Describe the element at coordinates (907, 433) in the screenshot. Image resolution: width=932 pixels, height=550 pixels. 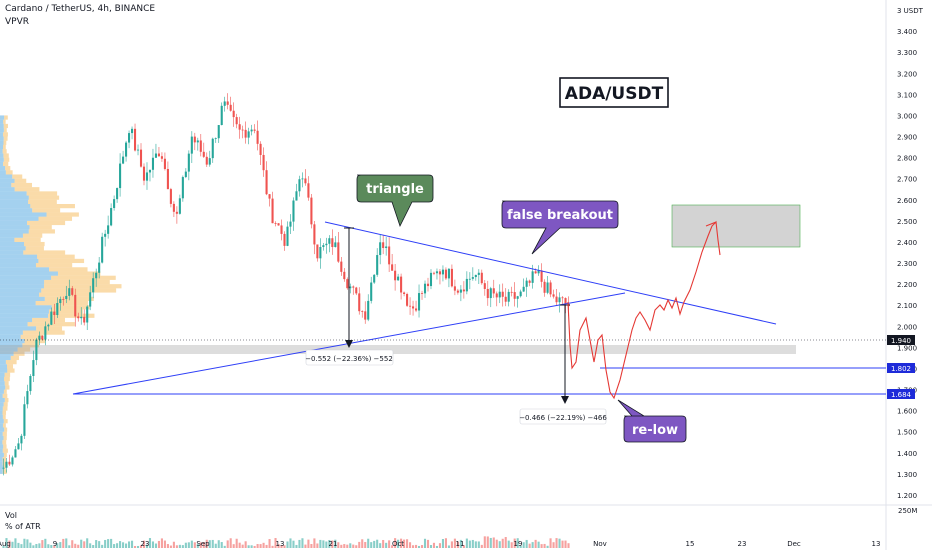
I see `price-axis-tick: 1.500` at that location.